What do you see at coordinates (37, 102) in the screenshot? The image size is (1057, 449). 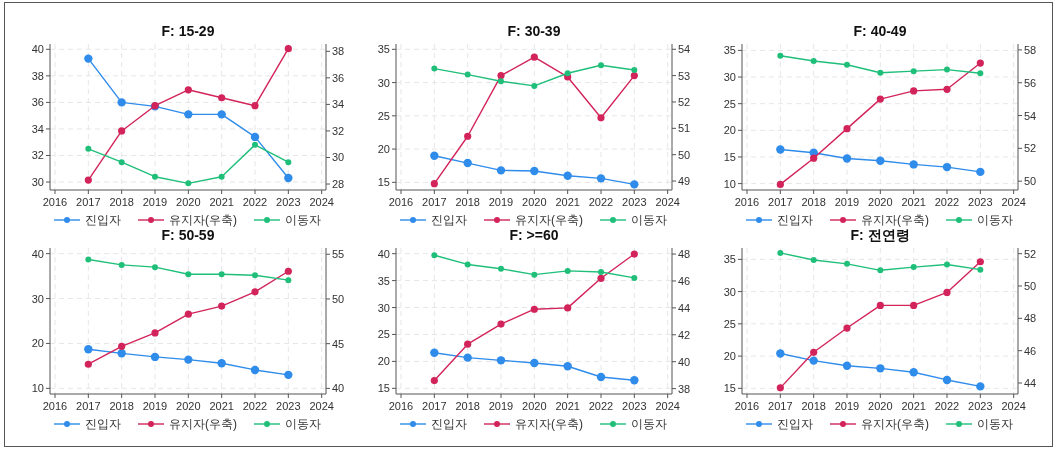 I see `y-tick-label: 36` at bounding box center [37, 102].